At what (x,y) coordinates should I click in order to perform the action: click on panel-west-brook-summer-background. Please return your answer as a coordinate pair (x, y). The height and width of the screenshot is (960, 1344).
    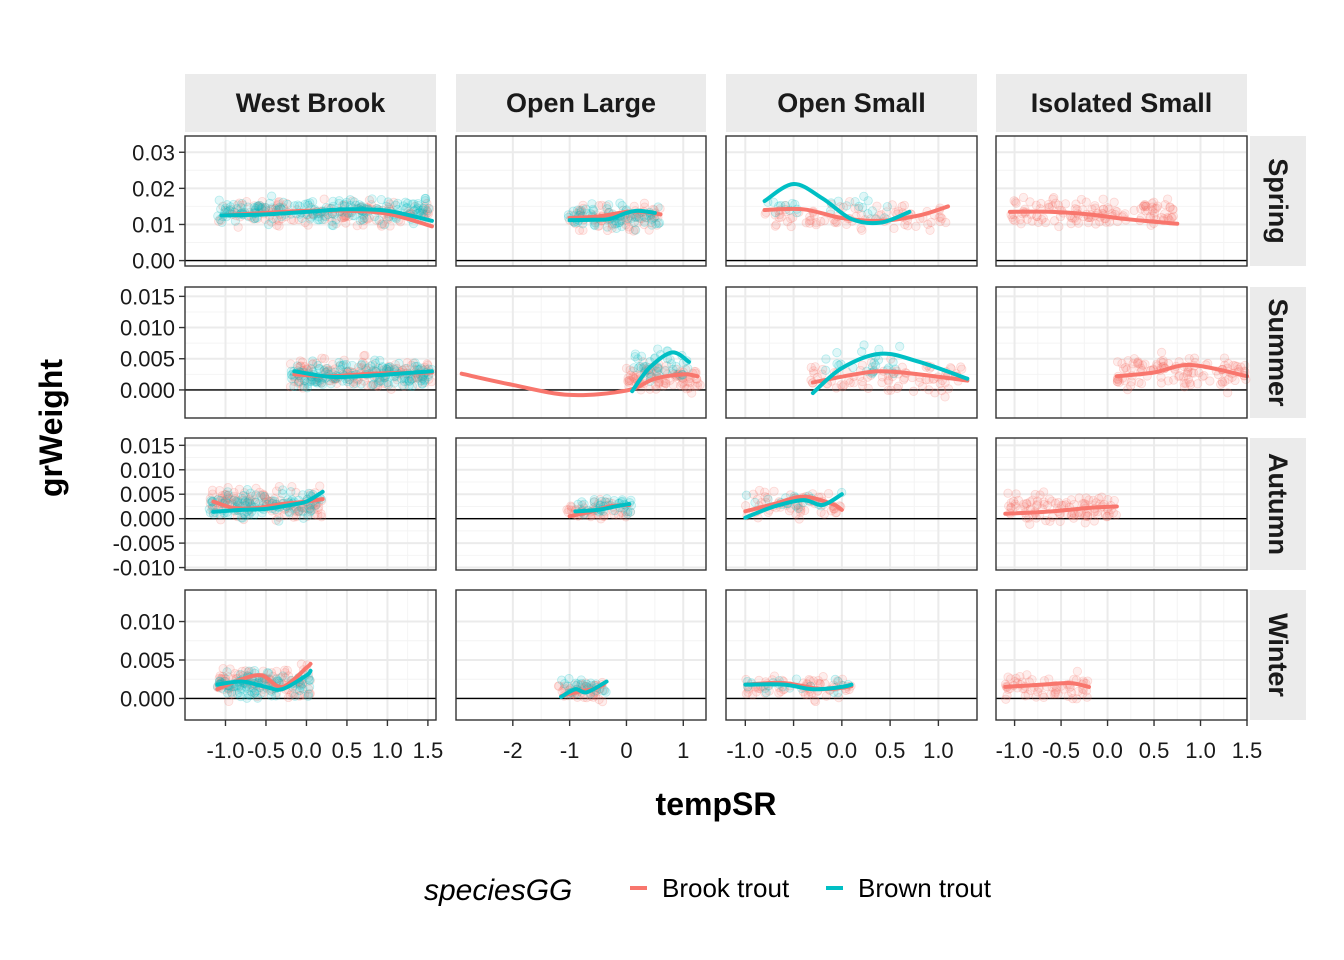
    Looking at the image, I should click on (310, 352).